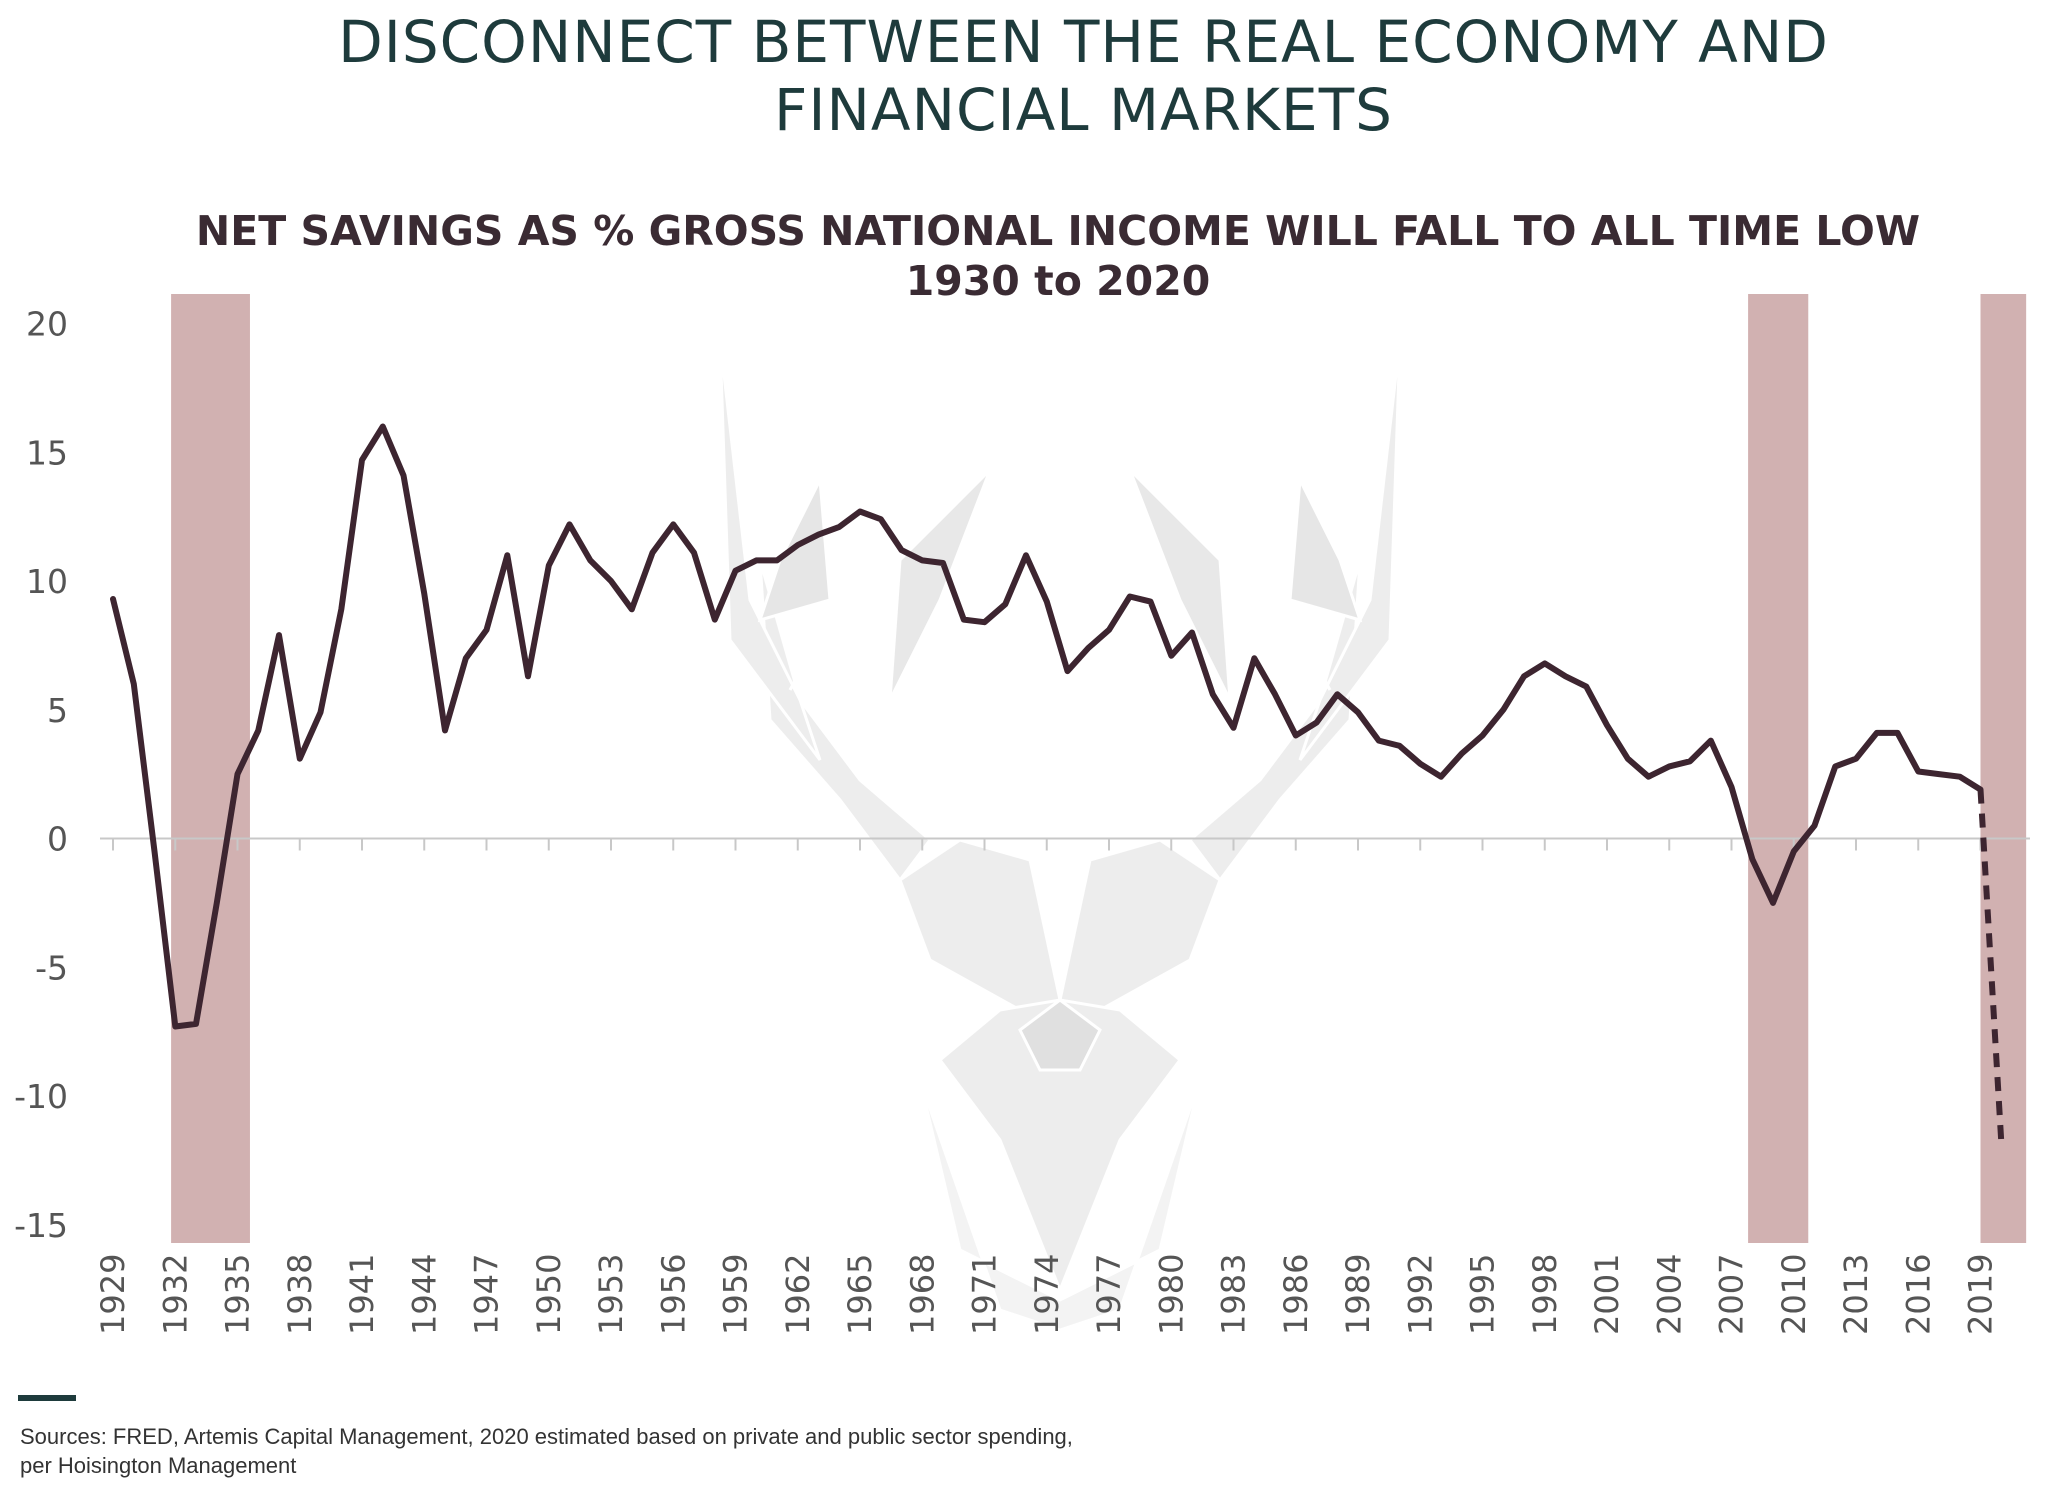 The width and height of the screenshot is (2067, 1485). I want to click on x-tick-label: 2010, so click(1794, 1294).